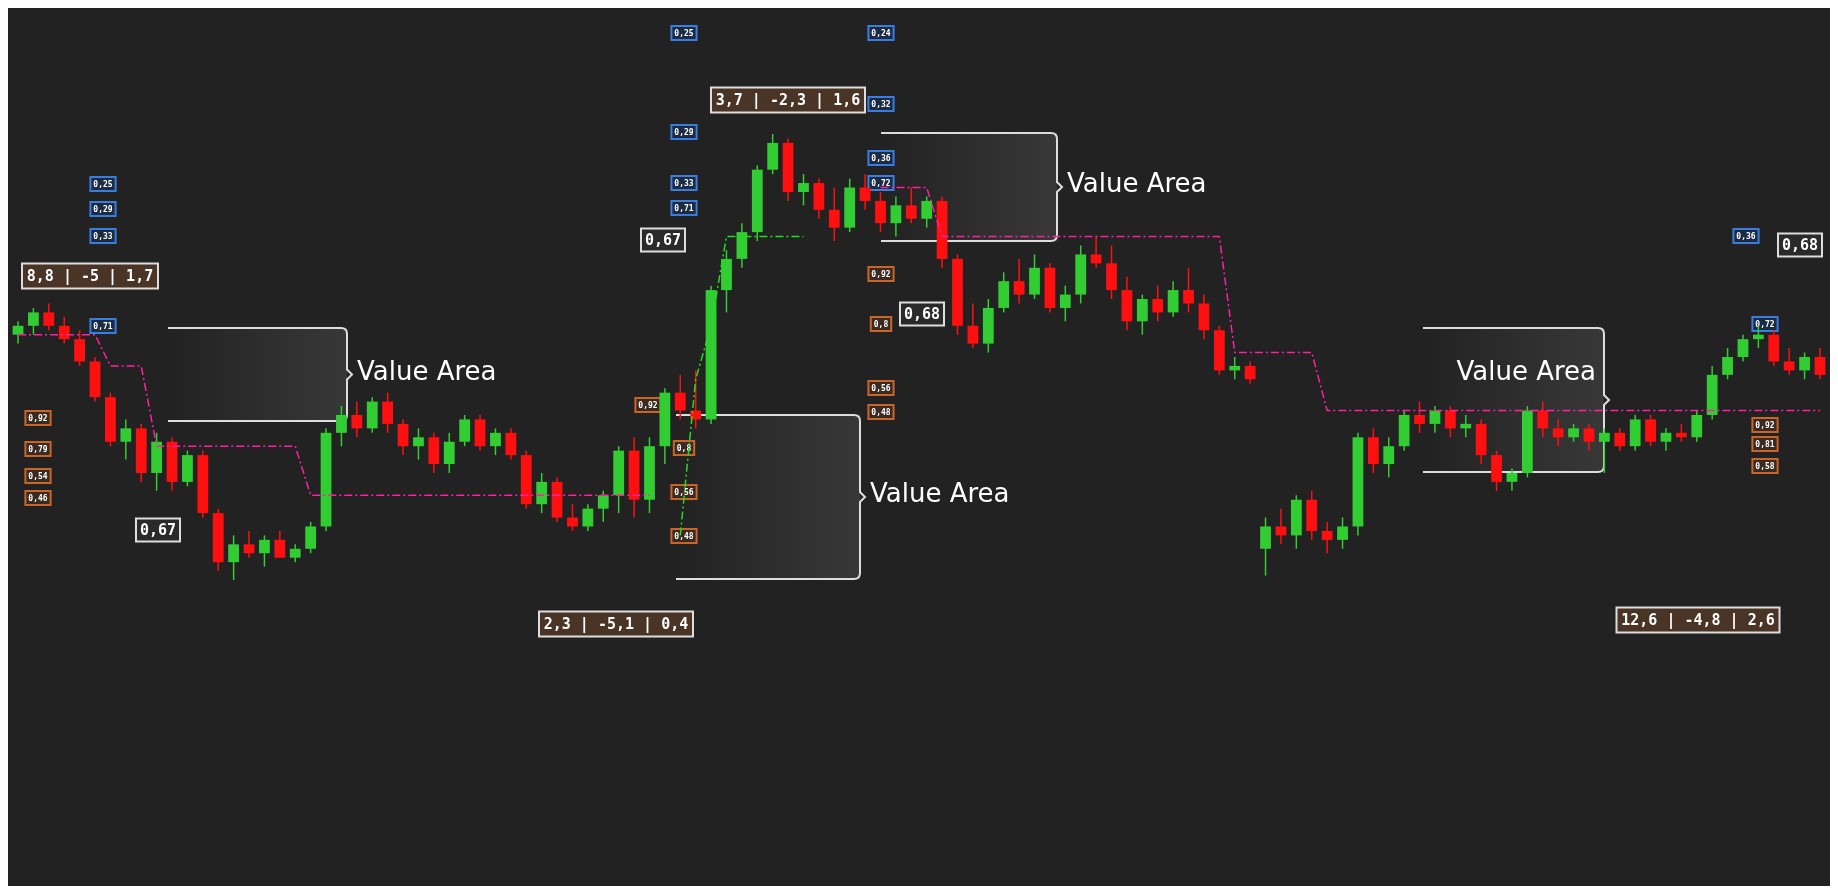 This screenshot has height=895, width=1838. I want to click on annotation: 0,25, so click(103, 184).